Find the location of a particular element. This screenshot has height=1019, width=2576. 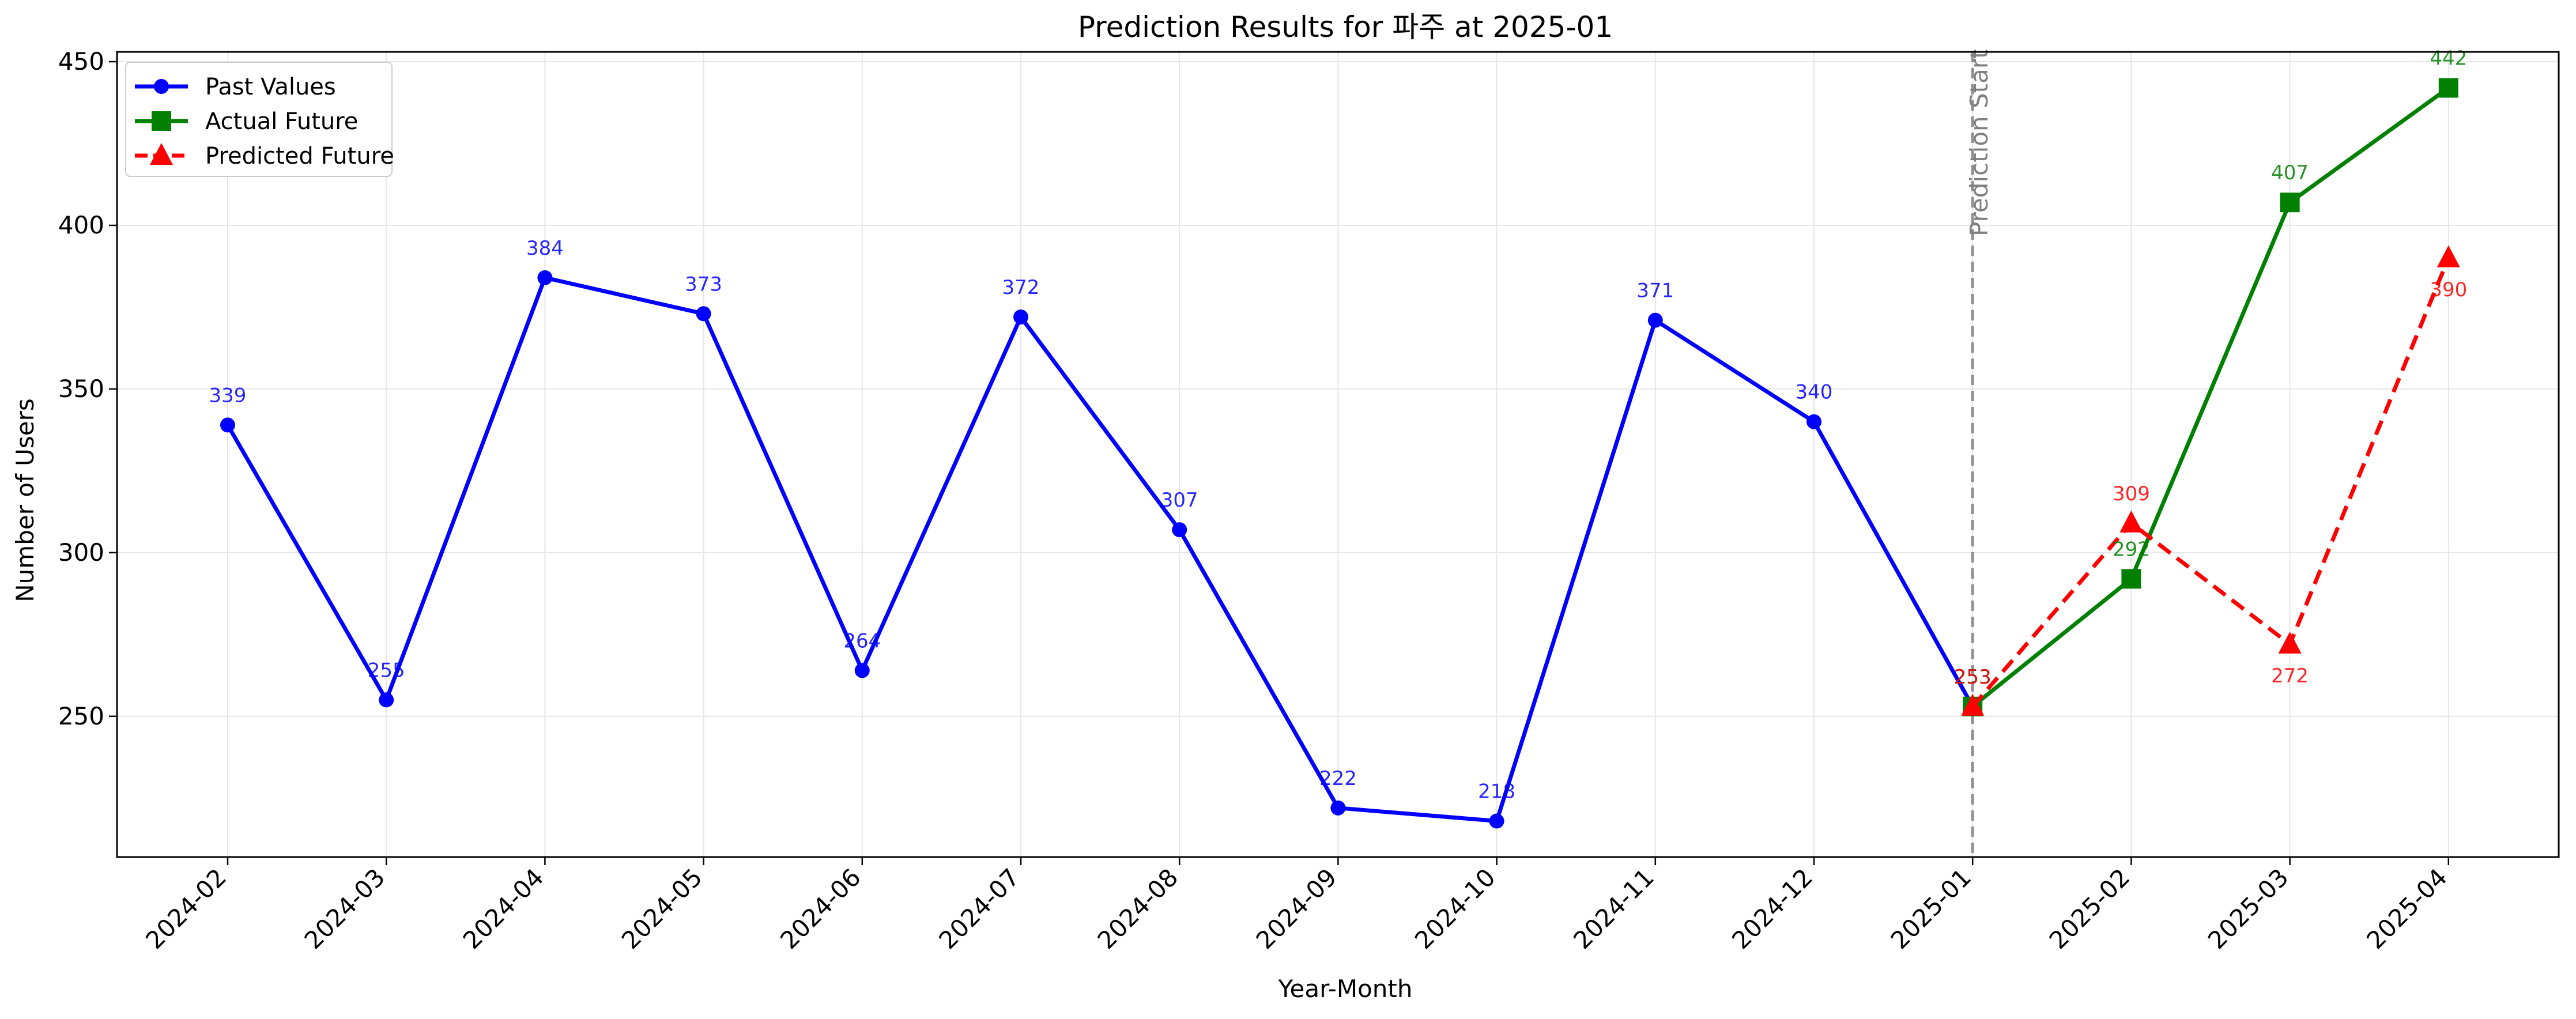

legend: Past Values Actual Future Predicted Future is located at coordinates (259, 119).